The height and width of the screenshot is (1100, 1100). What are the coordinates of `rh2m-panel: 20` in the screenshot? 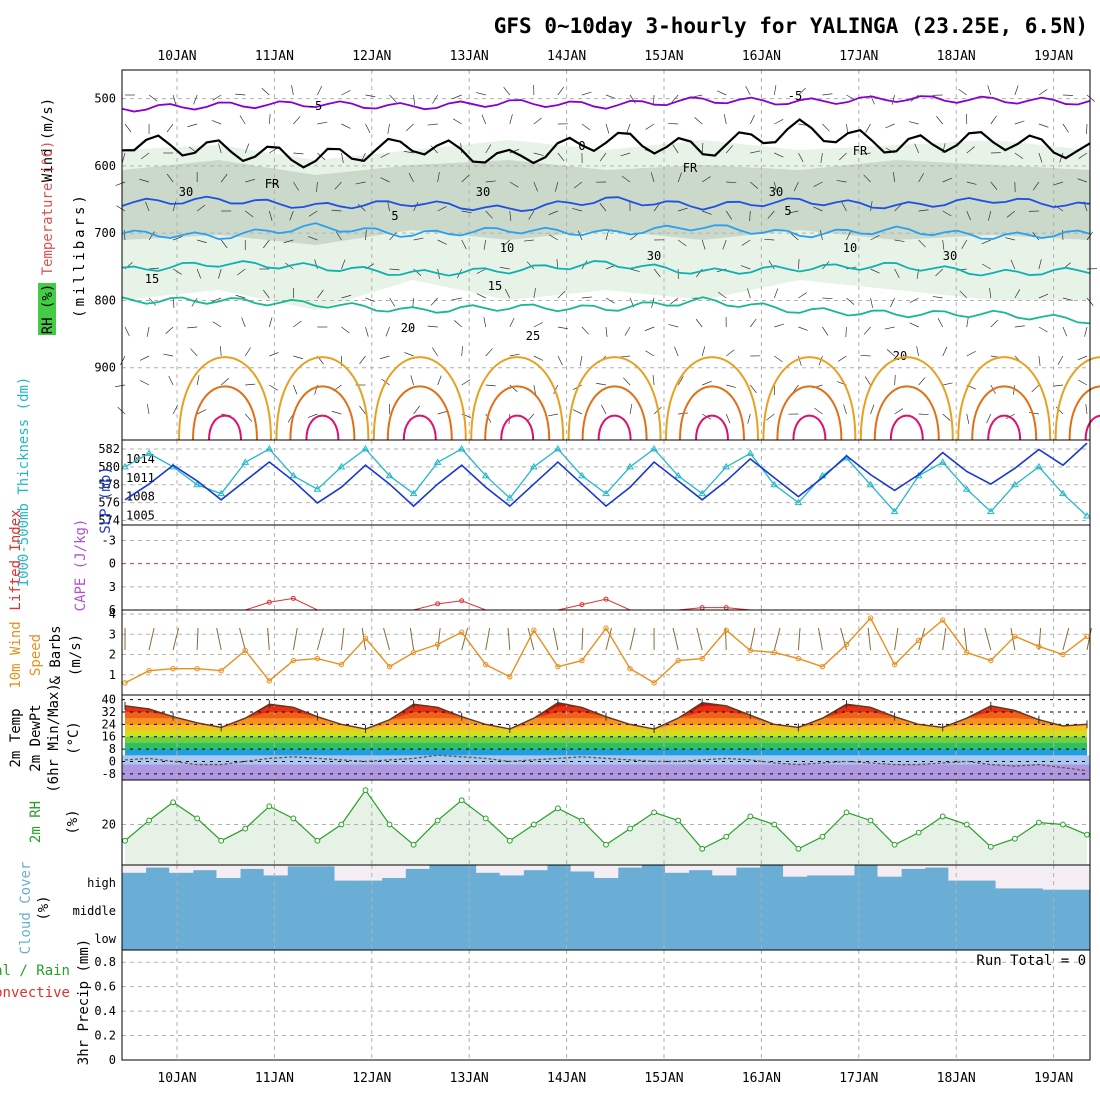 It's located at (596, 822).